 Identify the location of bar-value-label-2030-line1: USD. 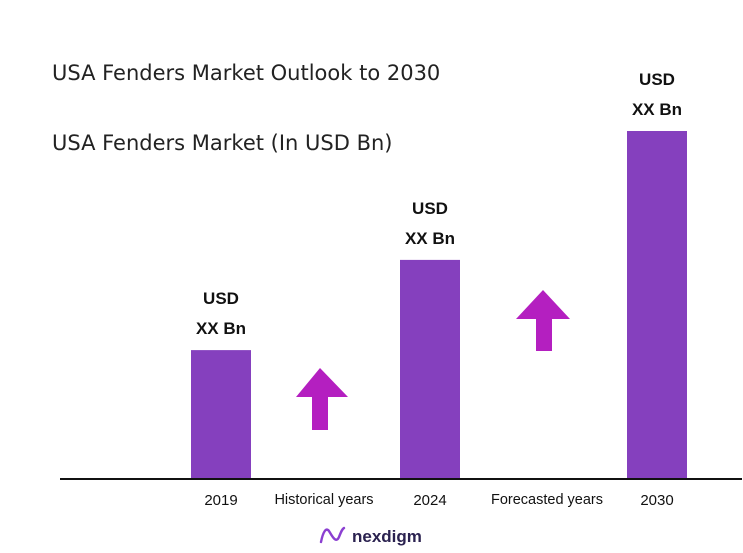
(657, 79).